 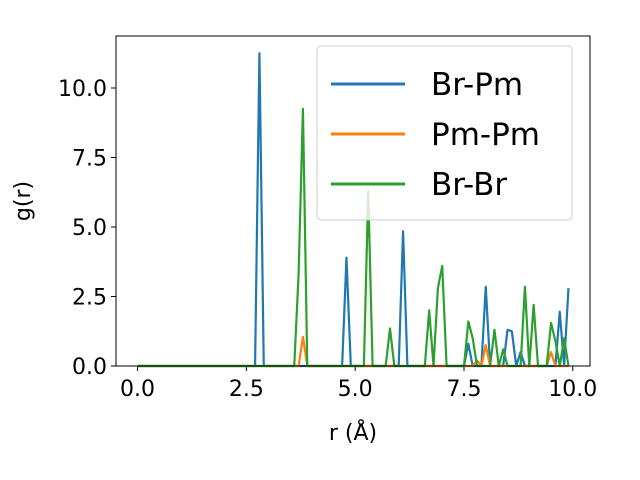 What do you see at coordinates (485, 135) in the screenshot?
I see `legend-label: Pm-Pm` at bounding box center [485, 135].